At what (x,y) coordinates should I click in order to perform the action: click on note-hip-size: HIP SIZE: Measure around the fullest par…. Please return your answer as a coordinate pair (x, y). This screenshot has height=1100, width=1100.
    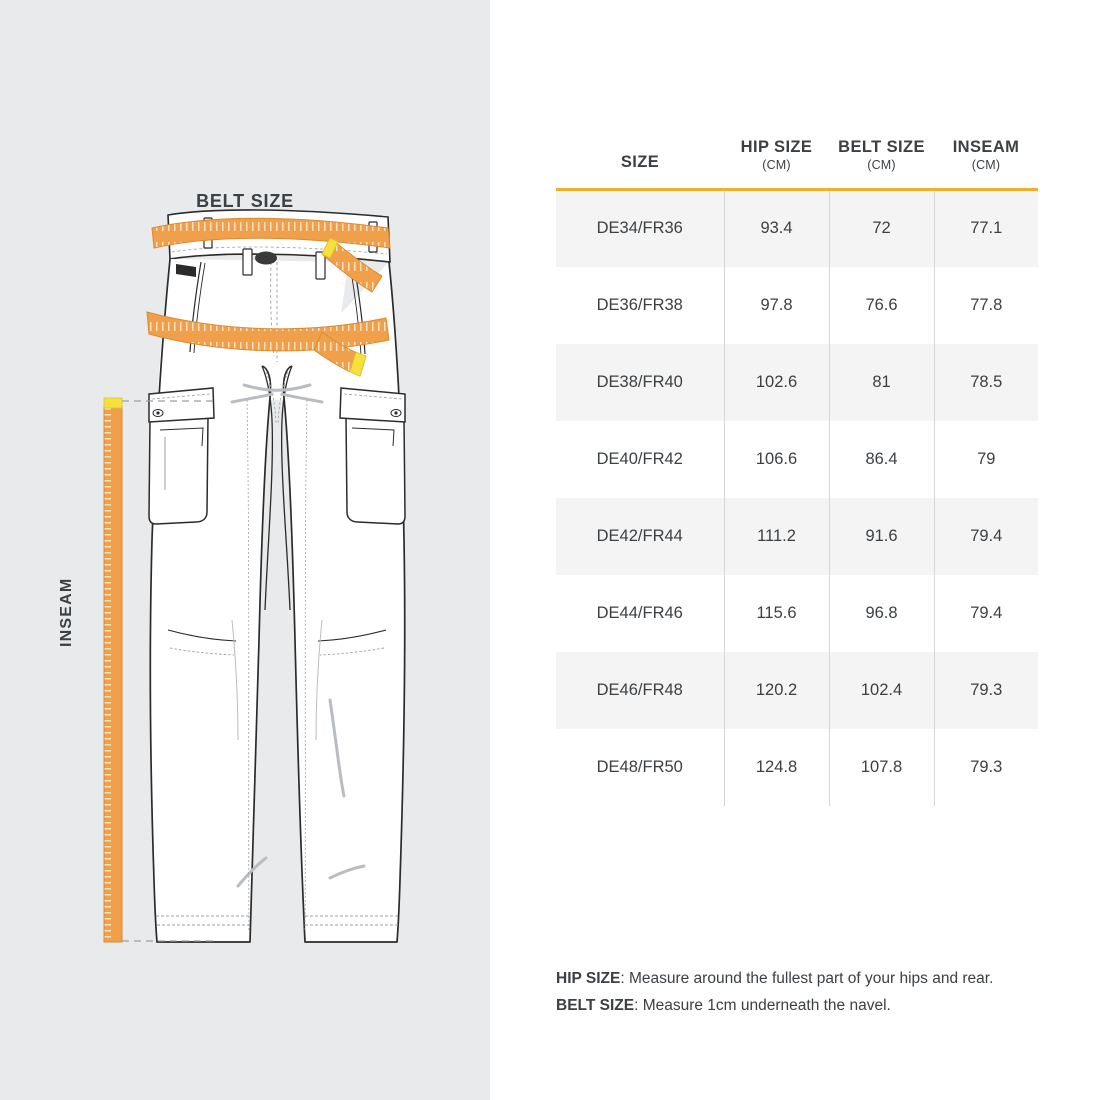
    Looking at the image, I should click on (816, 979).